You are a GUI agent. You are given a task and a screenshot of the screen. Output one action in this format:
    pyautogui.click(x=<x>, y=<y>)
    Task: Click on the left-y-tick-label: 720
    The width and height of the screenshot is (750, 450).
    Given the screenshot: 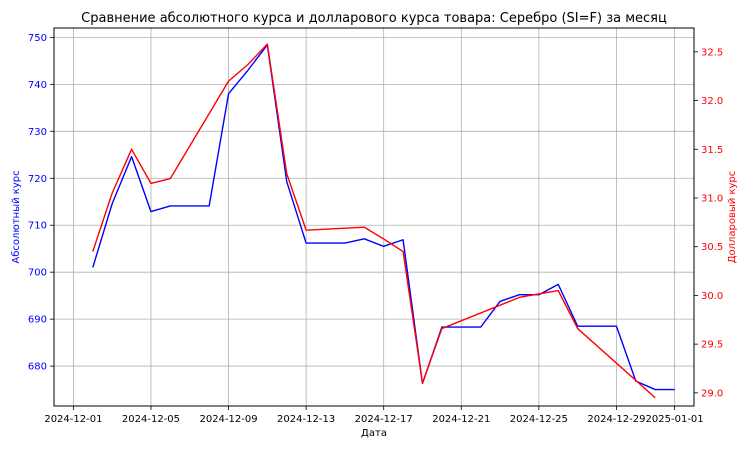 What is the action you would take?
    pyautogui.click(x=37, y=179)
    